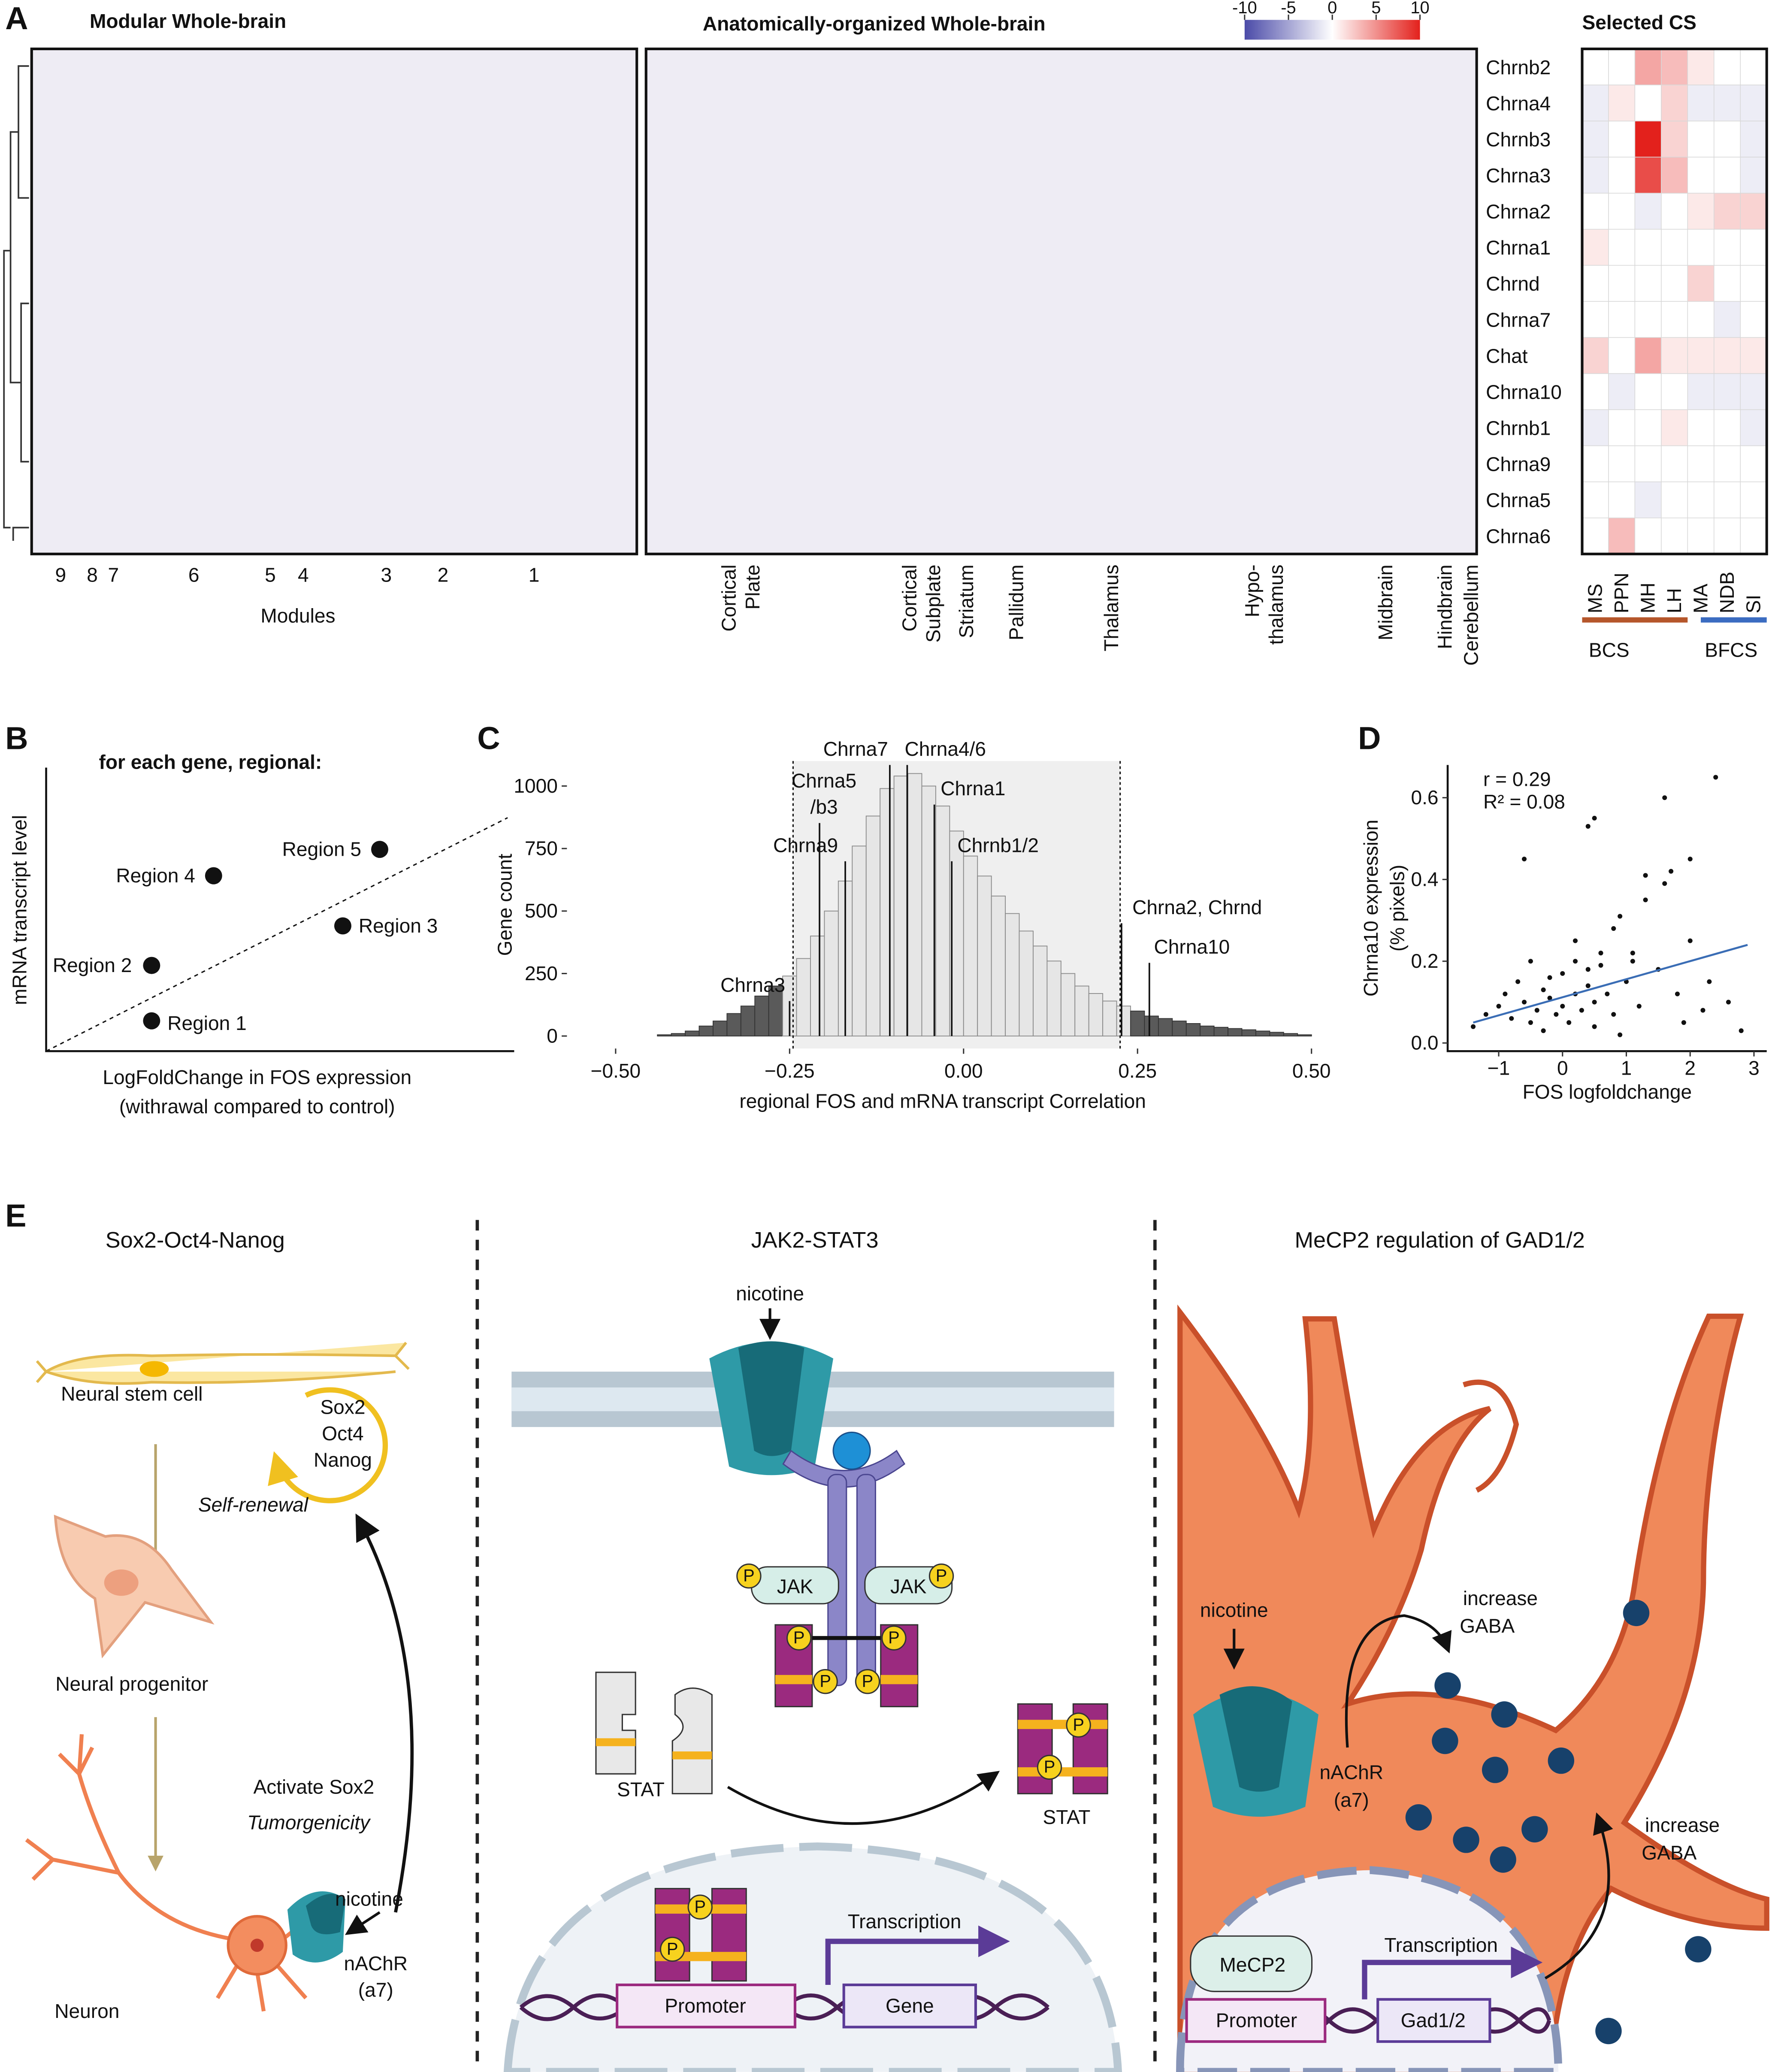 This screenshot has height=2072, width=1772. Describe the element at coordinates (195, 1240) in the screenshot. I see `section-title: Sox2-Oct4-Nanog` at that location.